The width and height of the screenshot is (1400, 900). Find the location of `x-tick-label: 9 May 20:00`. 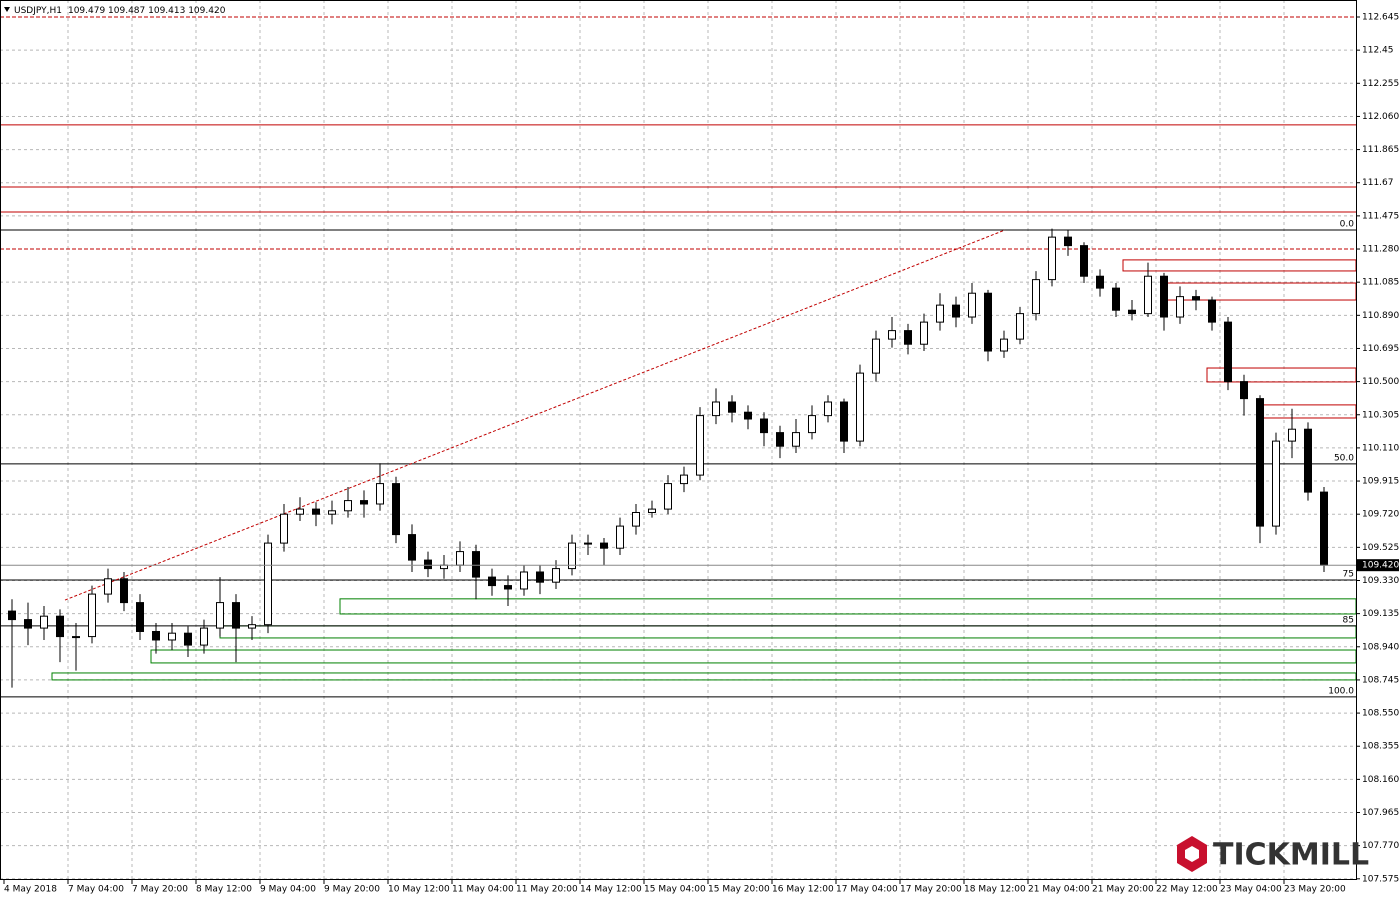

x-tick-label: 9 May 20:00 is located at coordinates (352, 890).